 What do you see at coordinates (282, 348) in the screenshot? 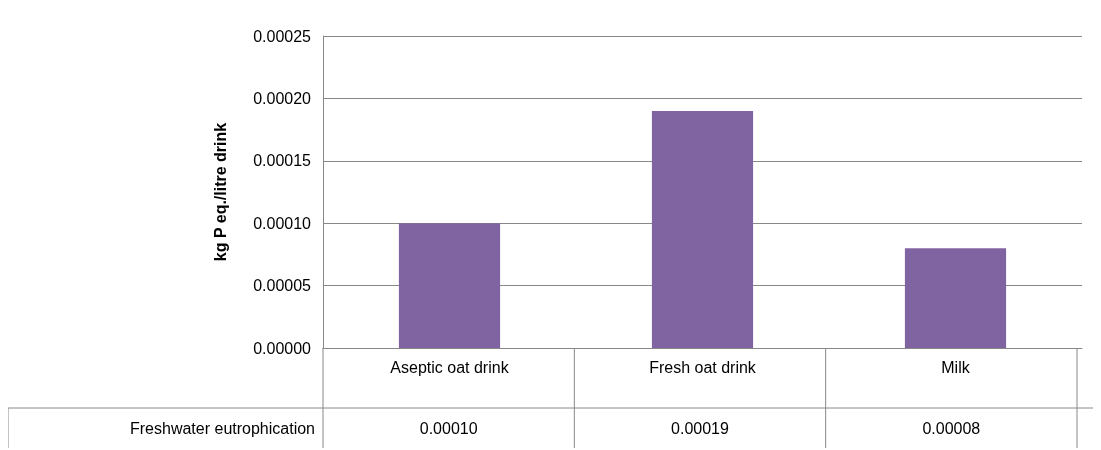
I see `y-tick-label: 0.00000` at bounding box center [282, 348].